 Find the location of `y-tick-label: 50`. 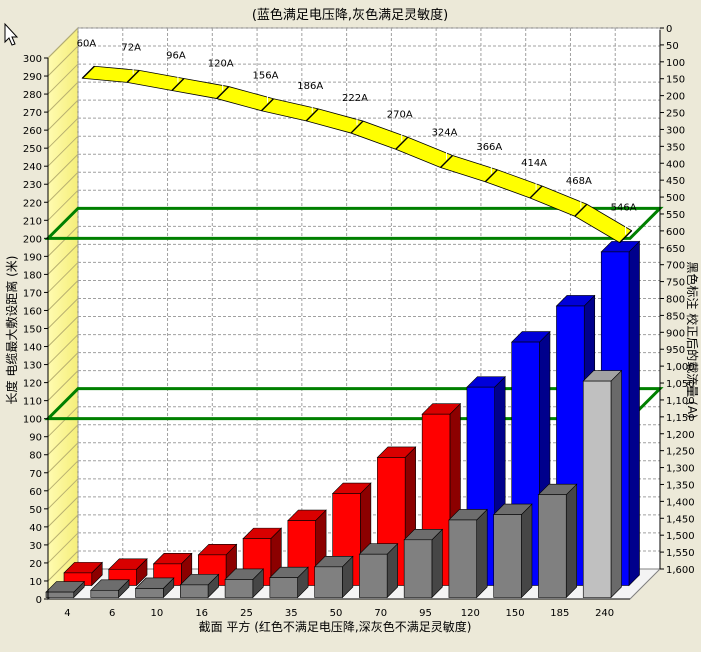

y-tick-label: 50 is located at coordinates (35, 510).